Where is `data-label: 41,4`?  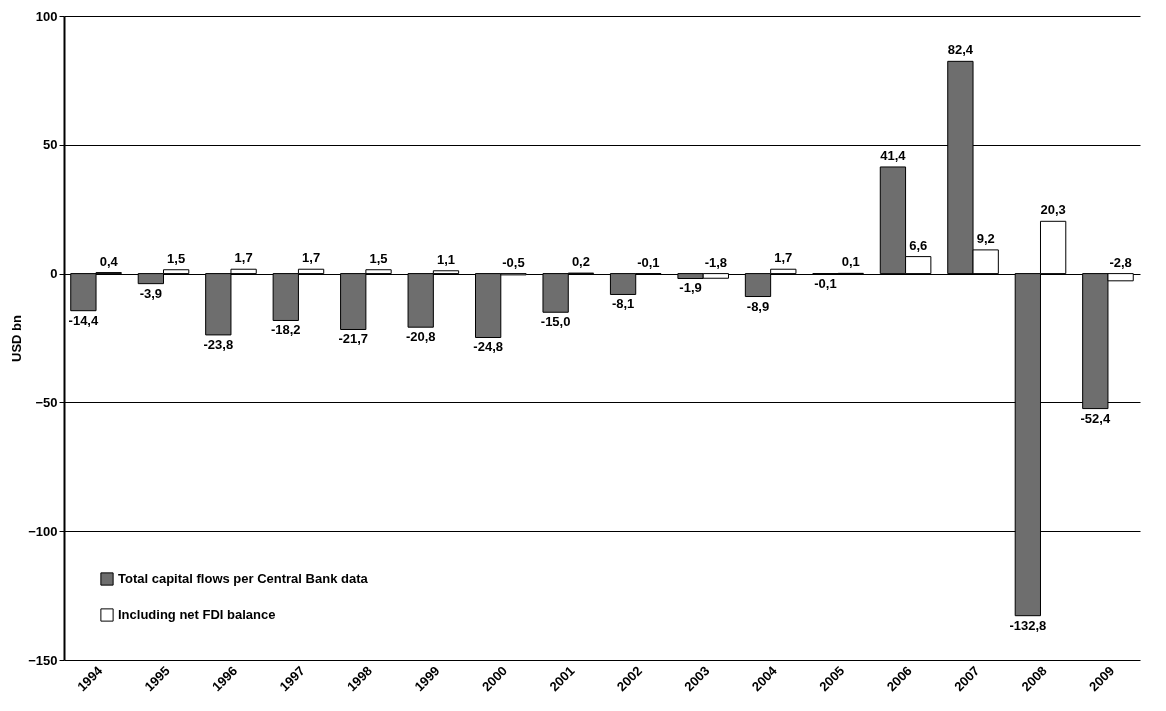 data-label: 41,4 is located at coordinates (893, 155).